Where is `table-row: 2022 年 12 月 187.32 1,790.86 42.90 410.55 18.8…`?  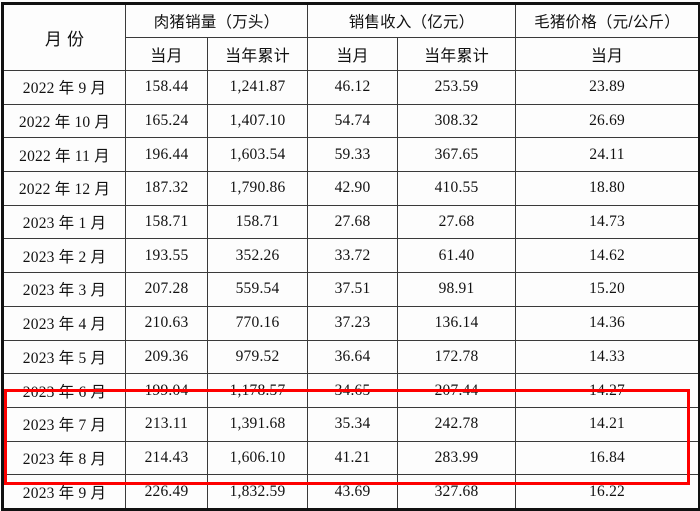 table-row: 2022 年 12 月 187.32 1,790.86 42.90 410.55 18.8… is located at coordinates (351, 188).